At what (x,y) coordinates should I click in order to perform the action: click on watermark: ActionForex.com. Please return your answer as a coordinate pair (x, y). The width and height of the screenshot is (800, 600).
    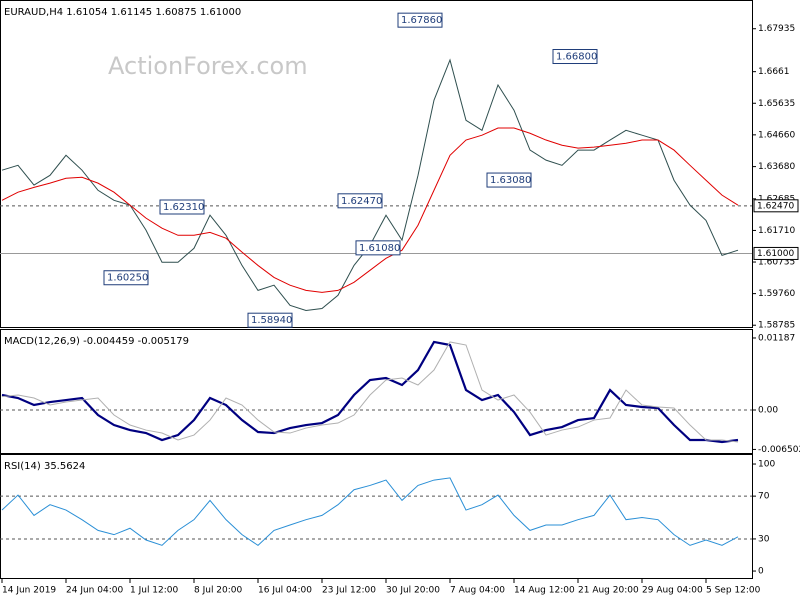
    Looking at the image, I should click on (208, 66).